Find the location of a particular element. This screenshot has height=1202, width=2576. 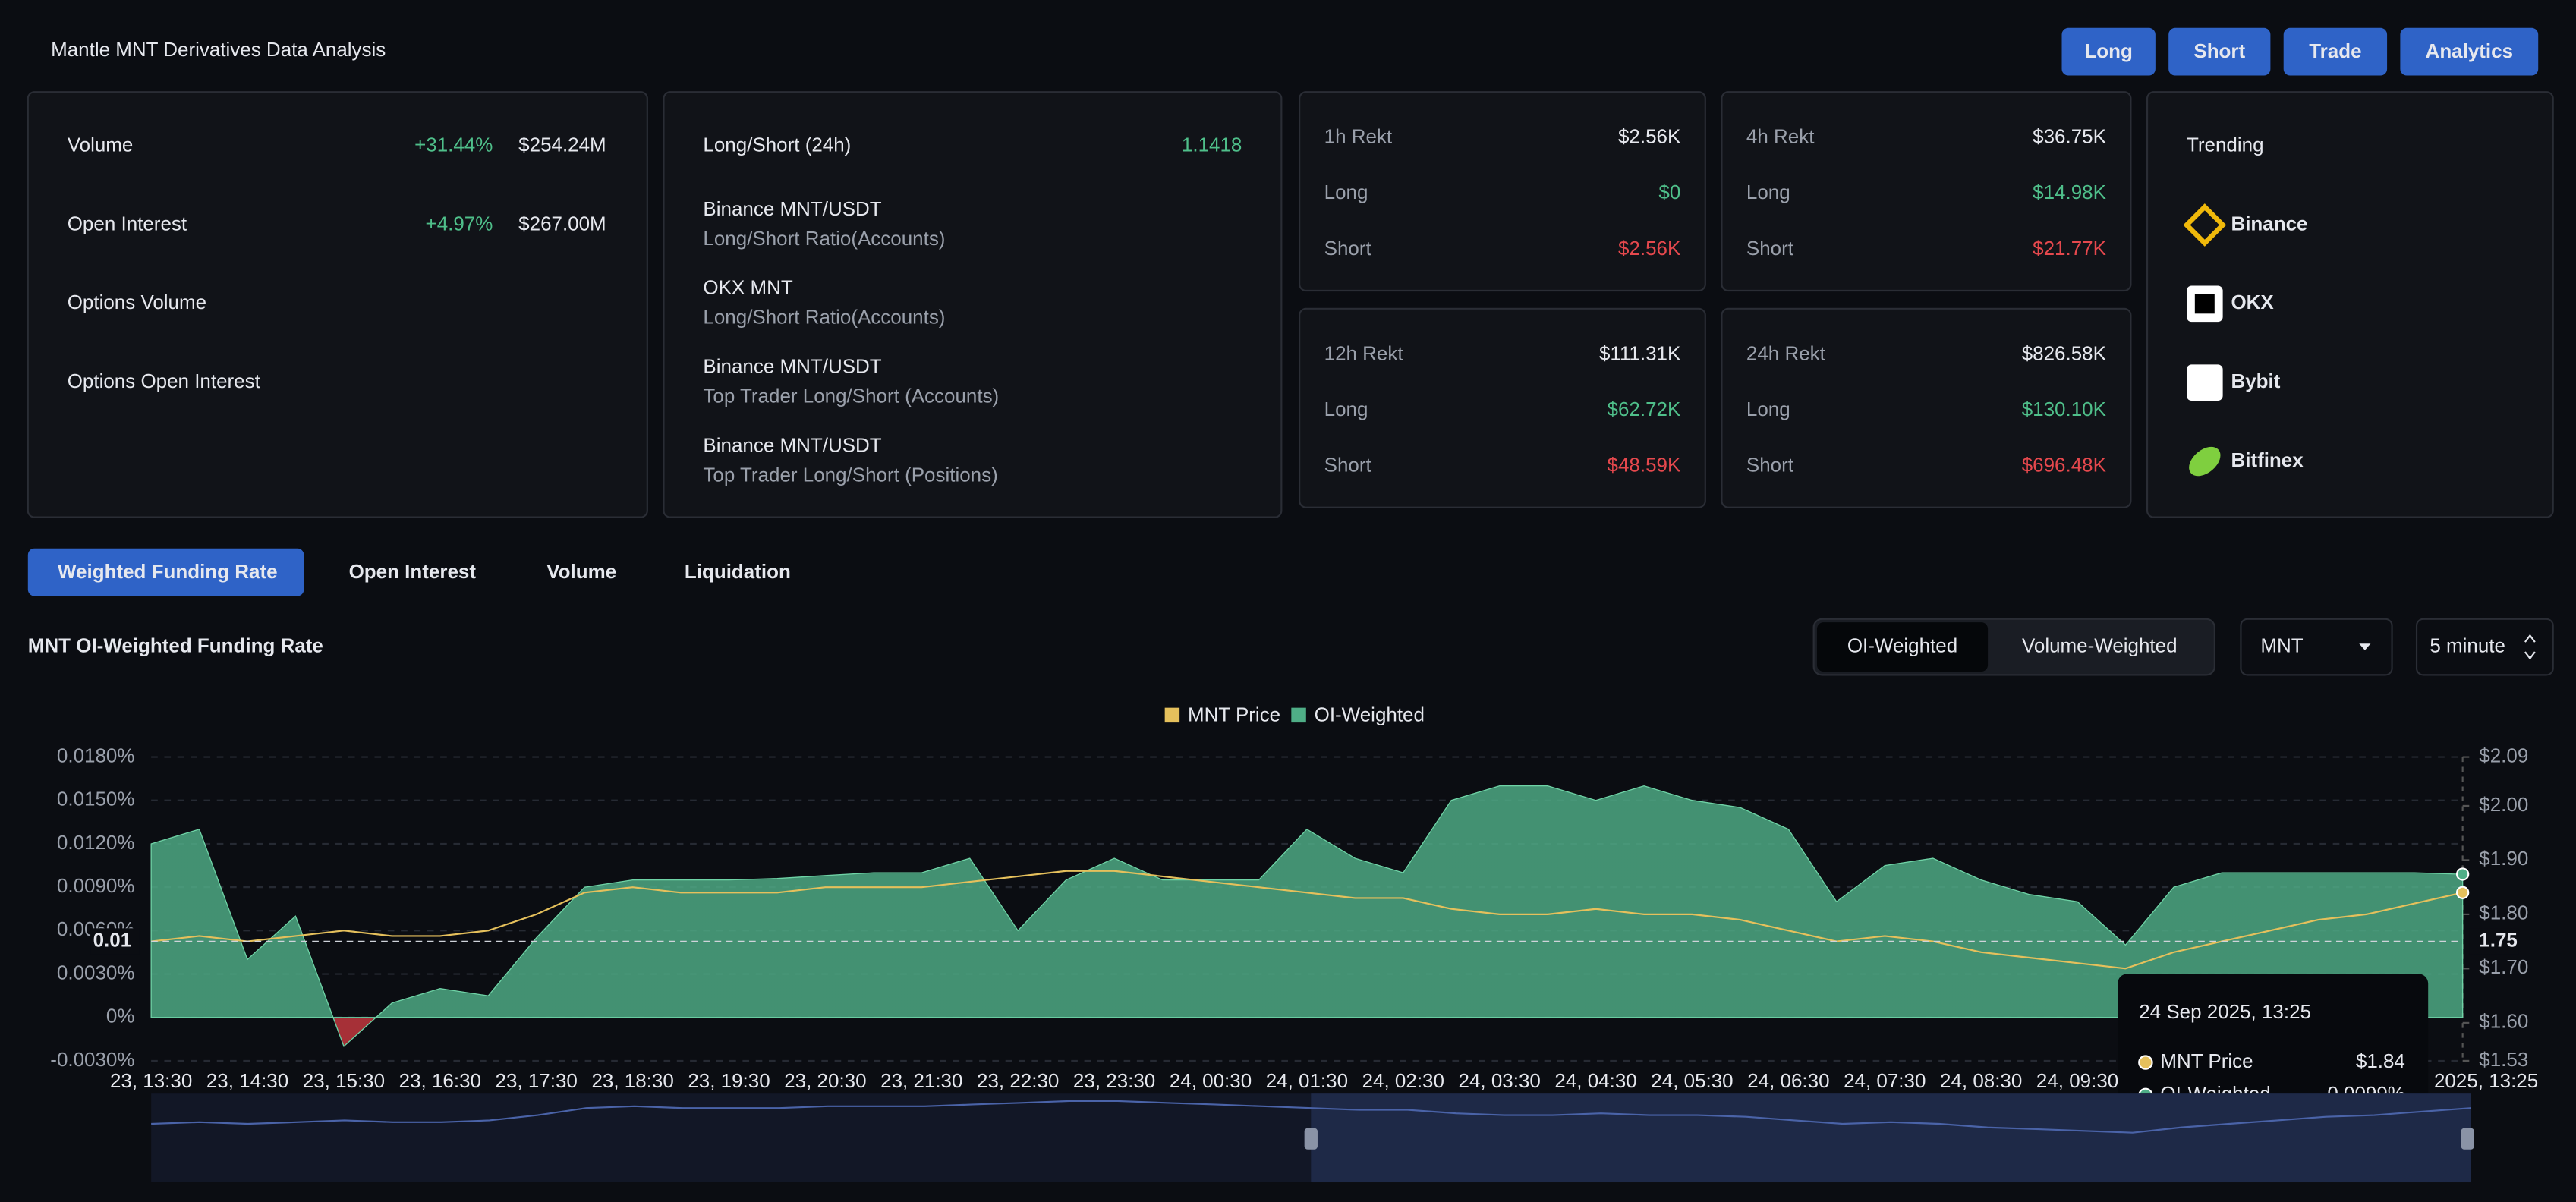

exchange-icon is located at coordinates (2205, 382).